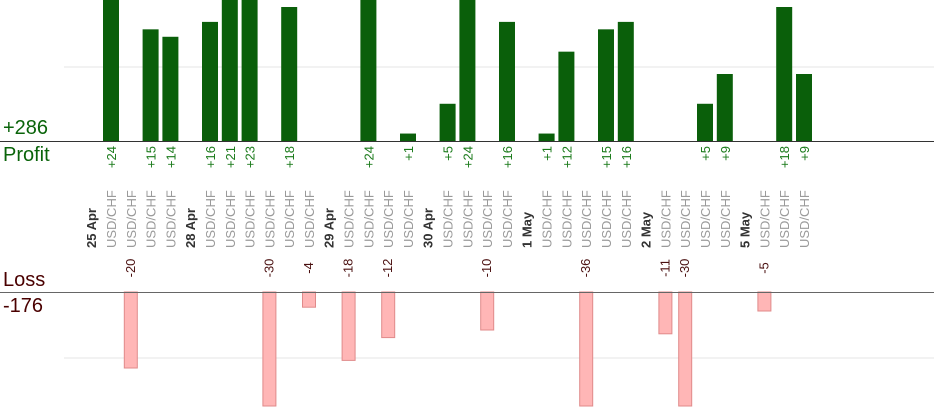 The width and height of the screenshot is (934, 420). What do you see at coordinates (527, 229) in the screenshot?
I see `date-label: 1 May` at bounding box center [527, 229].